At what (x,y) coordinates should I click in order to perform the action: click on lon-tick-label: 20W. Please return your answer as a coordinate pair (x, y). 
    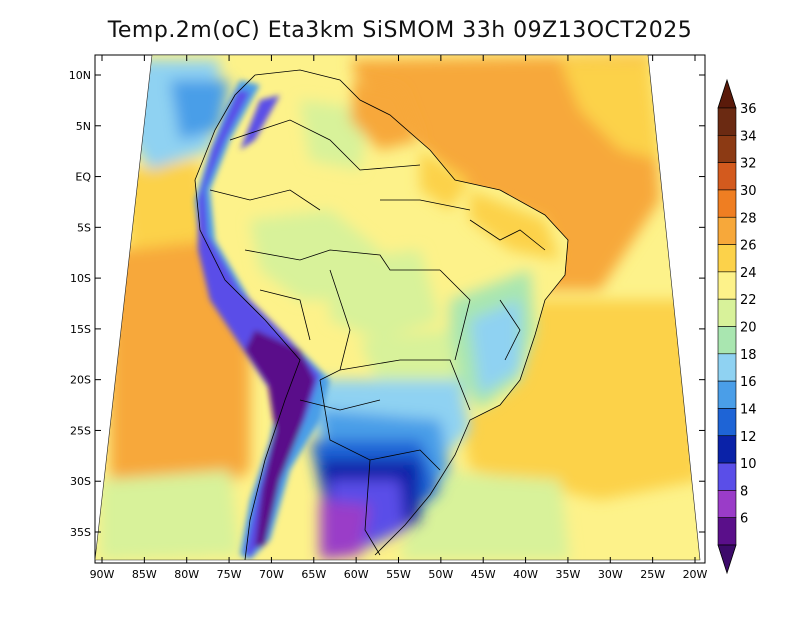
    Looking at the image, I should click on (695, 574).